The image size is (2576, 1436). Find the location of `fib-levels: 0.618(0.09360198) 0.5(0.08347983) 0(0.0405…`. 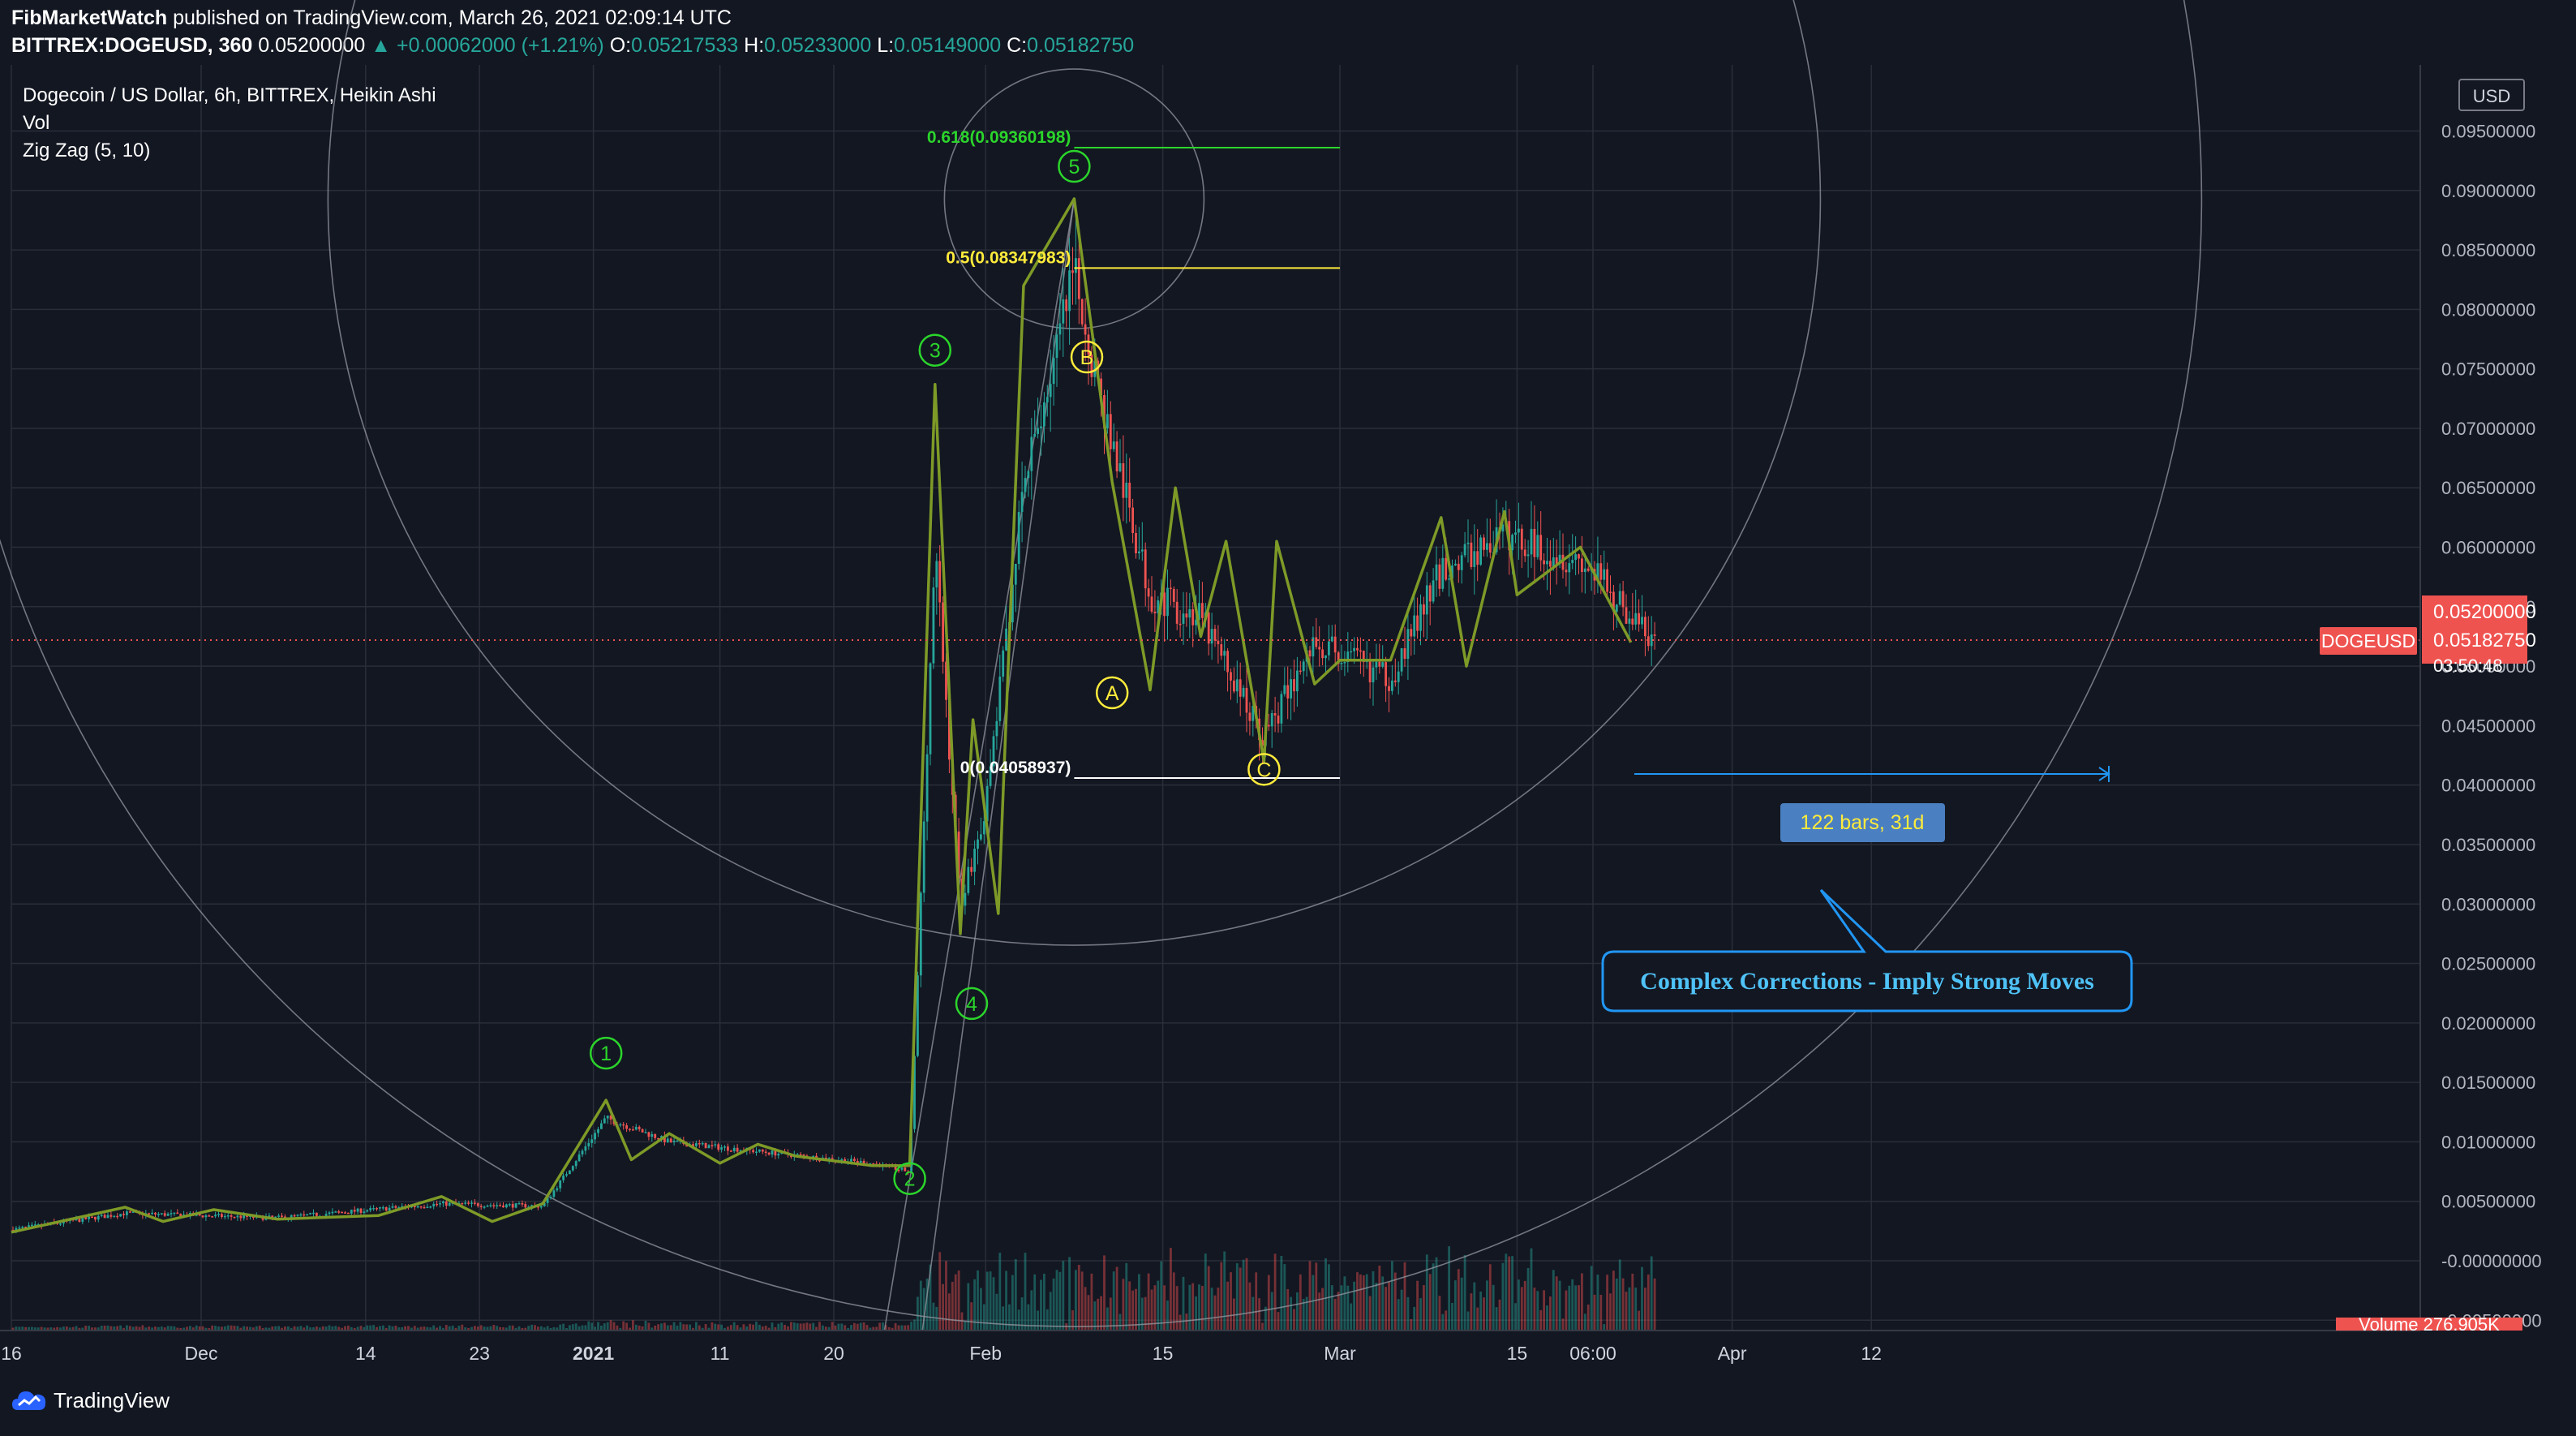

fib-levels: 0.618(0.09360198) 0.5(0.08347983) 0(0.0405… is located at coordinates (1133, 454).